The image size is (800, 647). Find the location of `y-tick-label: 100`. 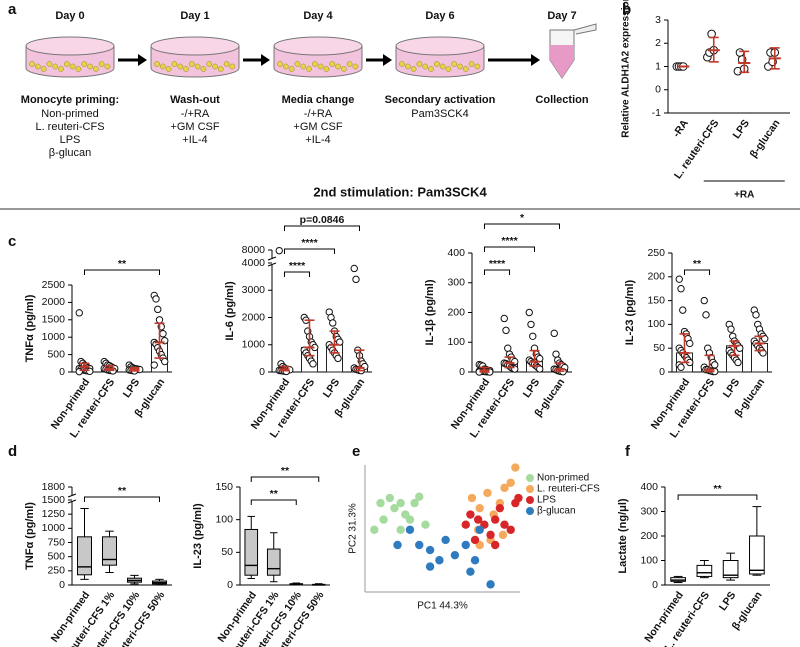

y-tick-label: 100 is located at coordinates (649, 560).